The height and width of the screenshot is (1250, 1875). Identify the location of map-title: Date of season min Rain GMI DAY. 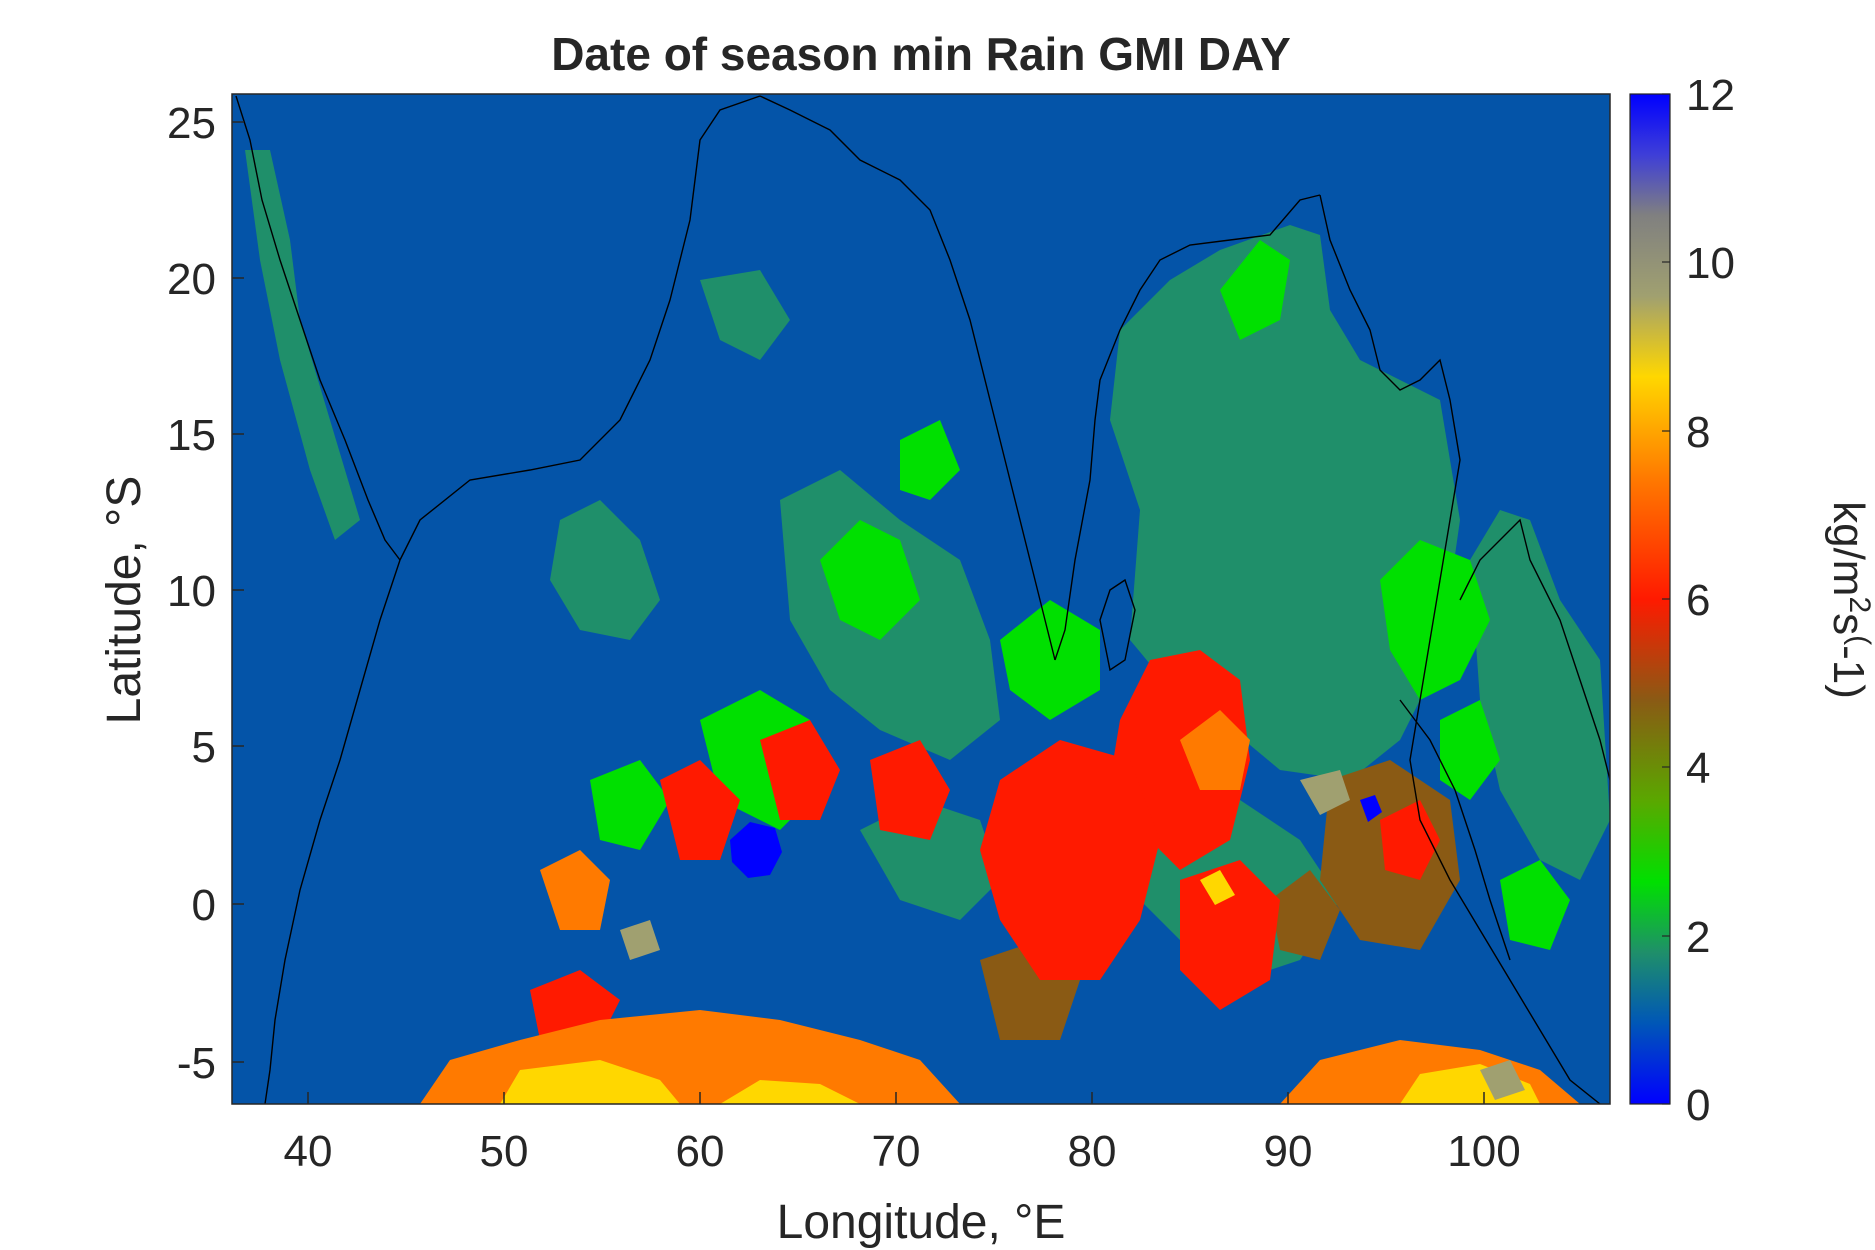
(921, 54).